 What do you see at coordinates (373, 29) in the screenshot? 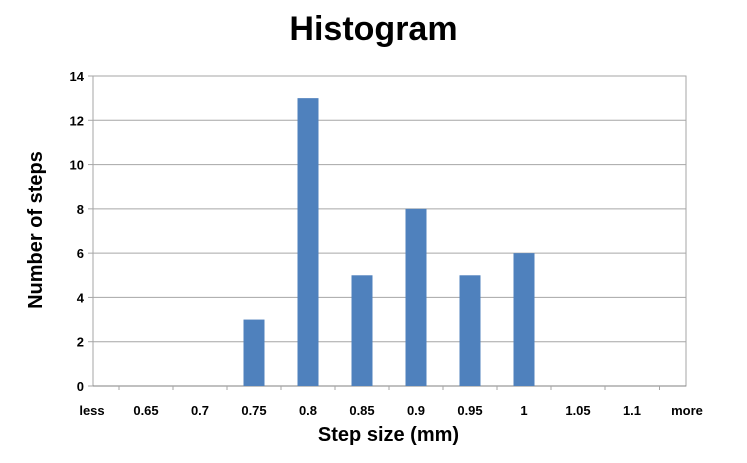
I see `chart-title: Histogram` at bounding box center [373, 29].